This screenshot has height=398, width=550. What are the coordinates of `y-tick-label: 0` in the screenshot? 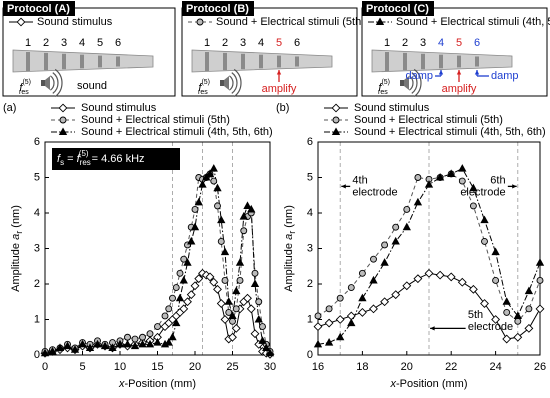 It's located at (310, 355).